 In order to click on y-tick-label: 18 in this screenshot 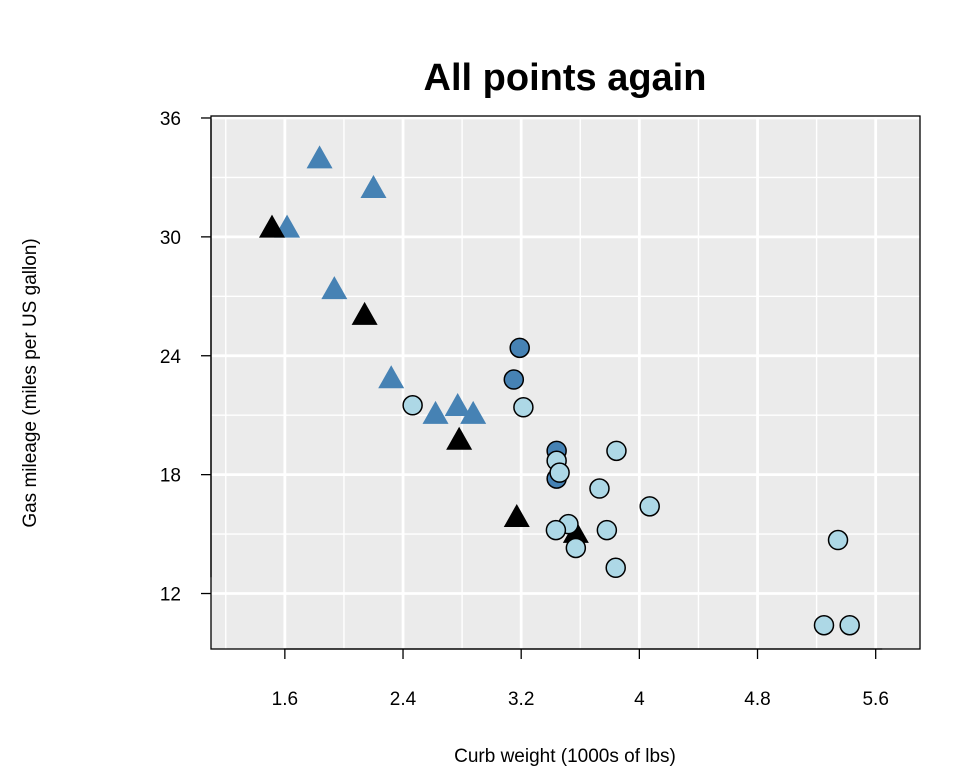, I will do `click(170, 476)`.